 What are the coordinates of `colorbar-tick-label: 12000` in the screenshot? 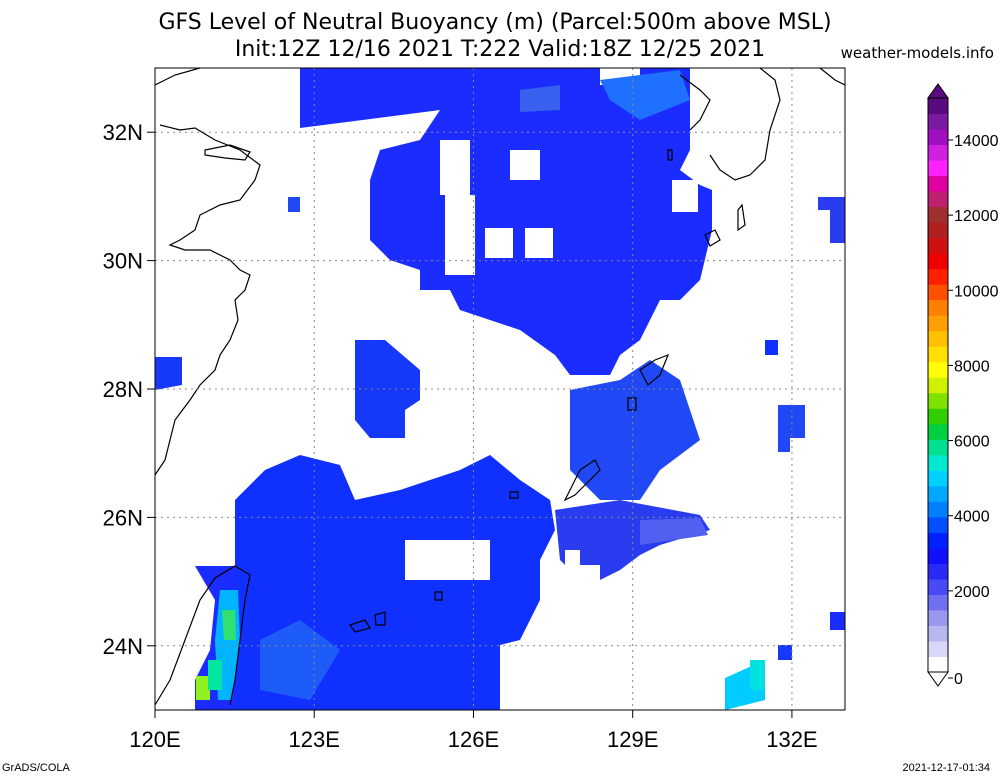 It's located at (976, 216).